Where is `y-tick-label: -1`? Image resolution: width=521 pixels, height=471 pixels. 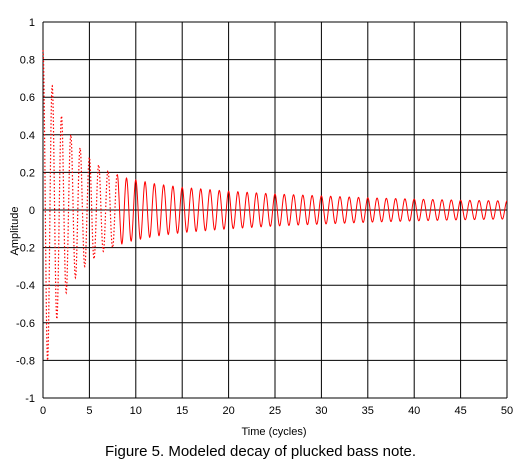
y-tick-label: -1 is located at coordinates (30, 399).